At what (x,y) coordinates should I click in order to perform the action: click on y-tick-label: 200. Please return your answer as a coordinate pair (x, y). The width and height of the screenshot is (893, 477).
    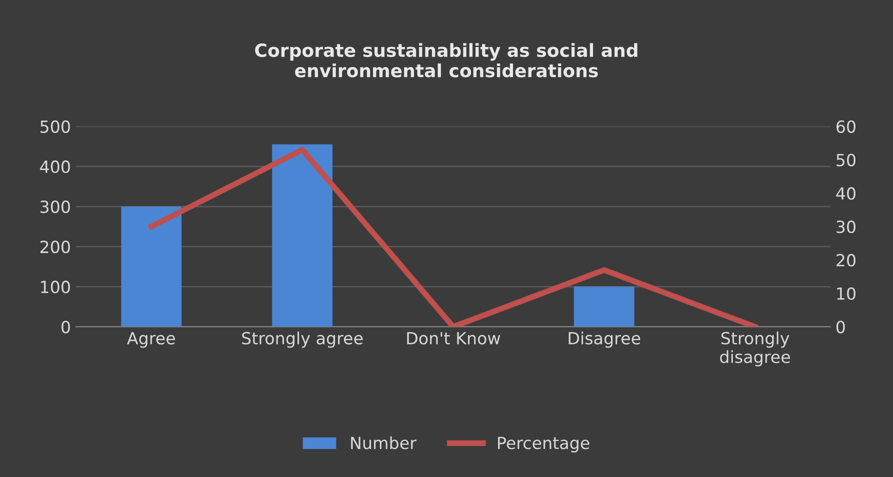
    Looking at the image, I should click on (55, 247).